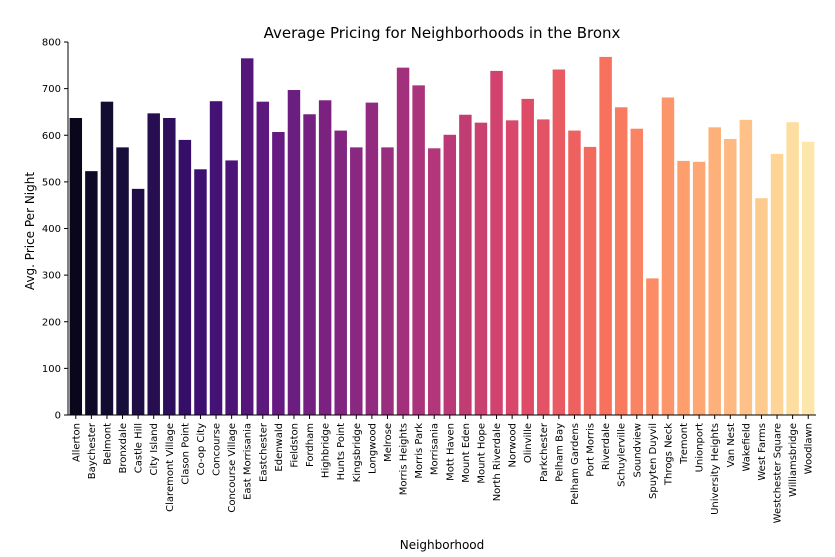 The width and height of the screenshot is (835, 557). What do you see at coordinates (216, 258) in the screenshot?
I see `bar-concourse` at bounding box center [216, 258].